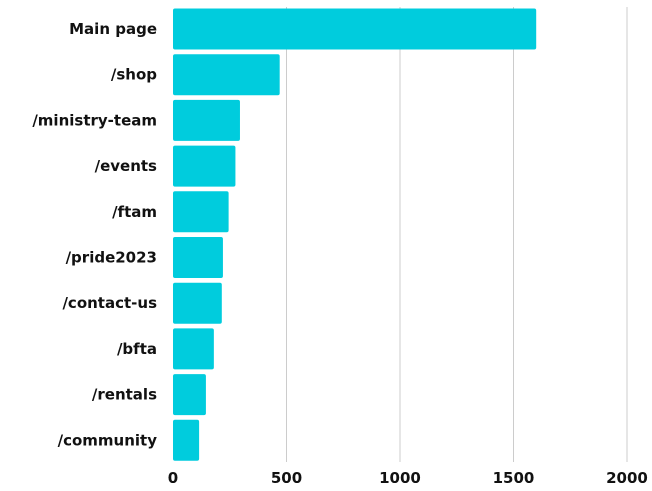 The image size is (652, 491). I want to click on category-label-events: /events, so click(126, 166).